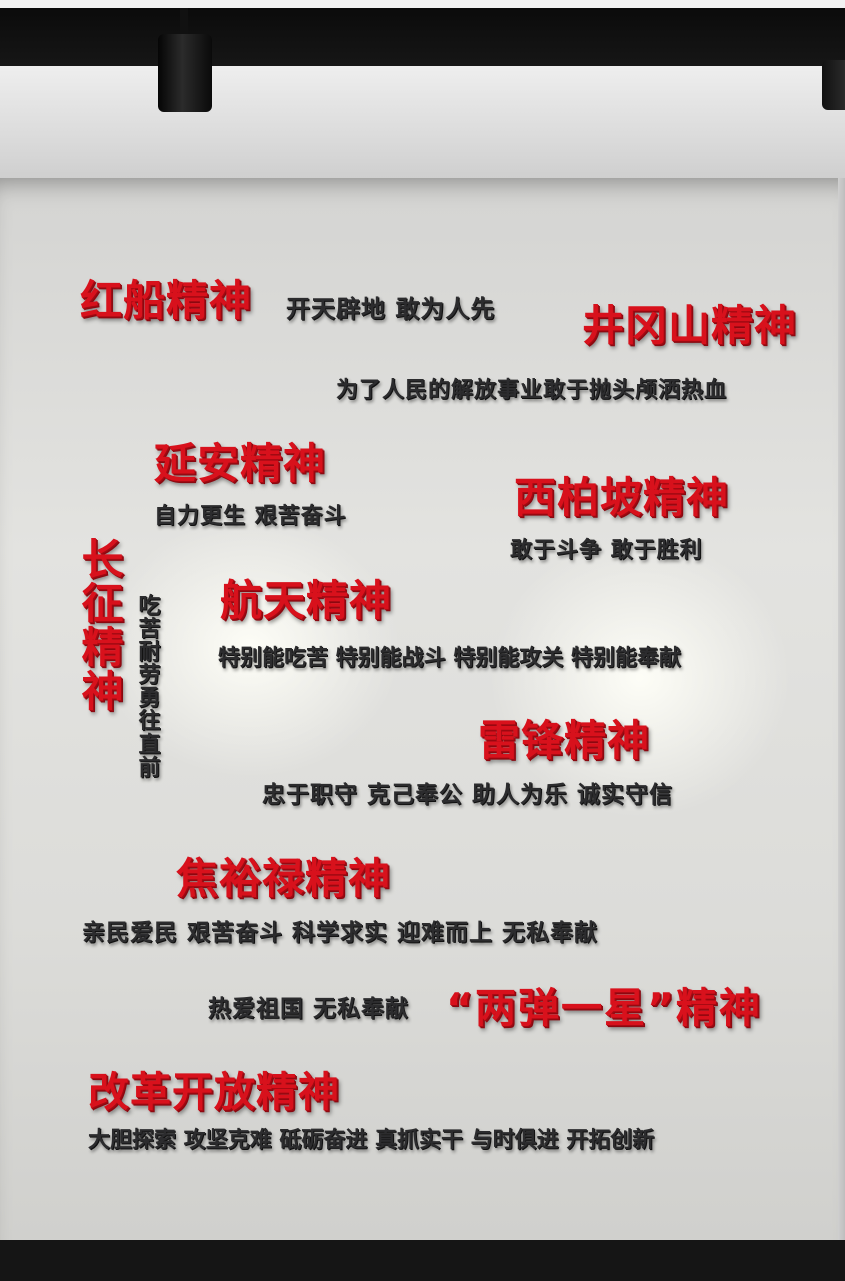 This screenshot has width=845, height=1281. I want to click on changzheng-title: 长征精神, so click(103, 626).